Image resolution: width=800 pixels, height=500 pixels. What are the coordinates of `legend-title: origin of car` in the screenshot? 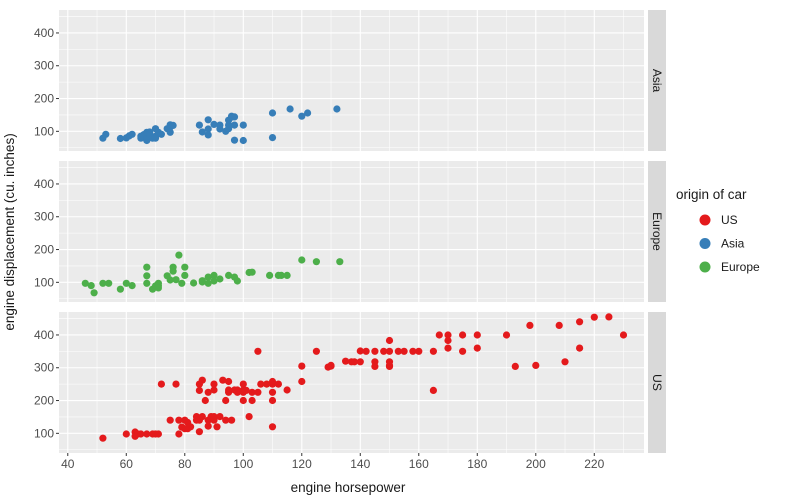 It's located at (711, 194).